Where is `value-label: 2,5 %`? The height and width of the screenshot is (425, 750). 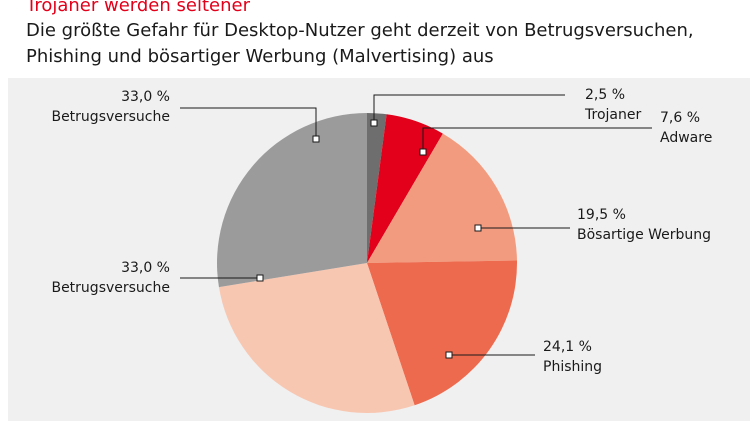
value-label: 2,5 % is located at coordinates (605, 95).